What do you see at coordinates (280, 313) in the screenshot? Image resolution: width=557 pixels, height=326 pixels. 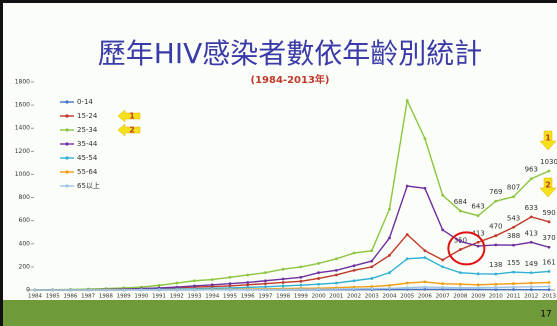 I see `grass-band` at bounding box center [280, 313].